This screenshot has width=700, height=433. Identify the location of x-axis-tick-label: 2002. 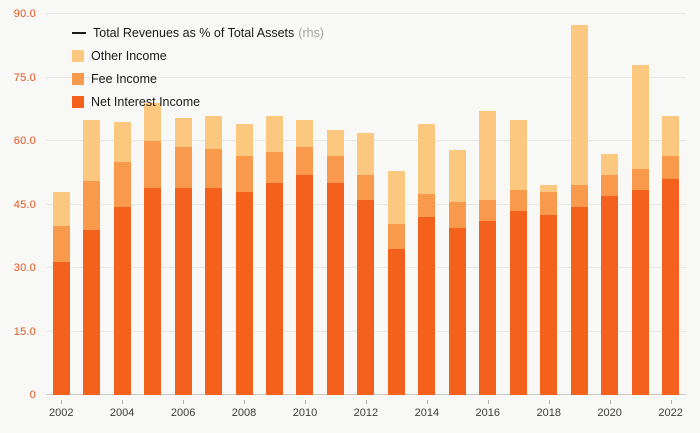
(61, 413).